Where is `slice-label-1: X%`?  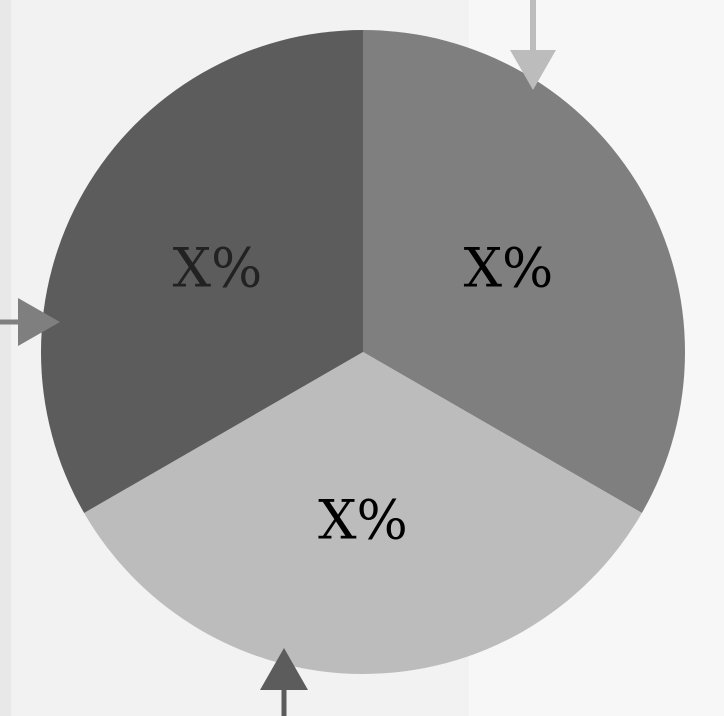
slice-label-1: X% is located at coordinates (509, 268).